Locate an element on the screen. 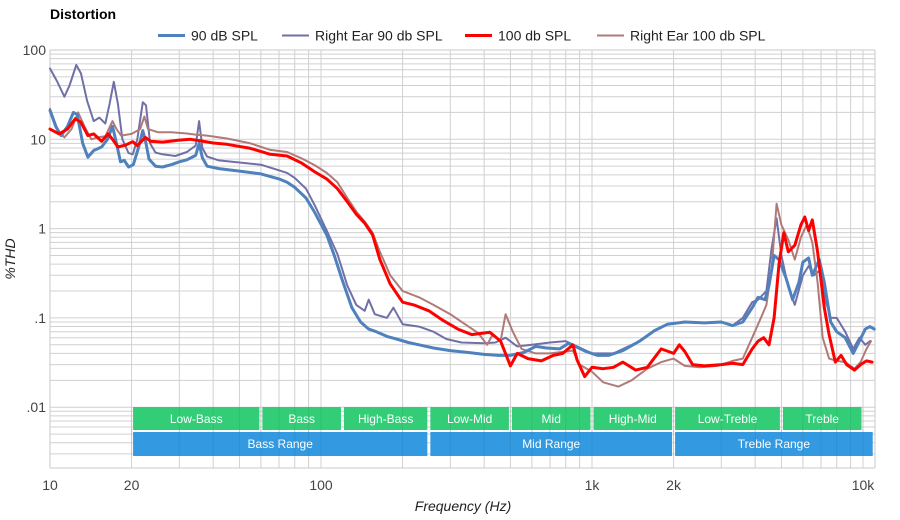 Image resolution: width=900 pixels, height=520 pixels. x-tick-label: 2k is located at coordinates (674, 485).